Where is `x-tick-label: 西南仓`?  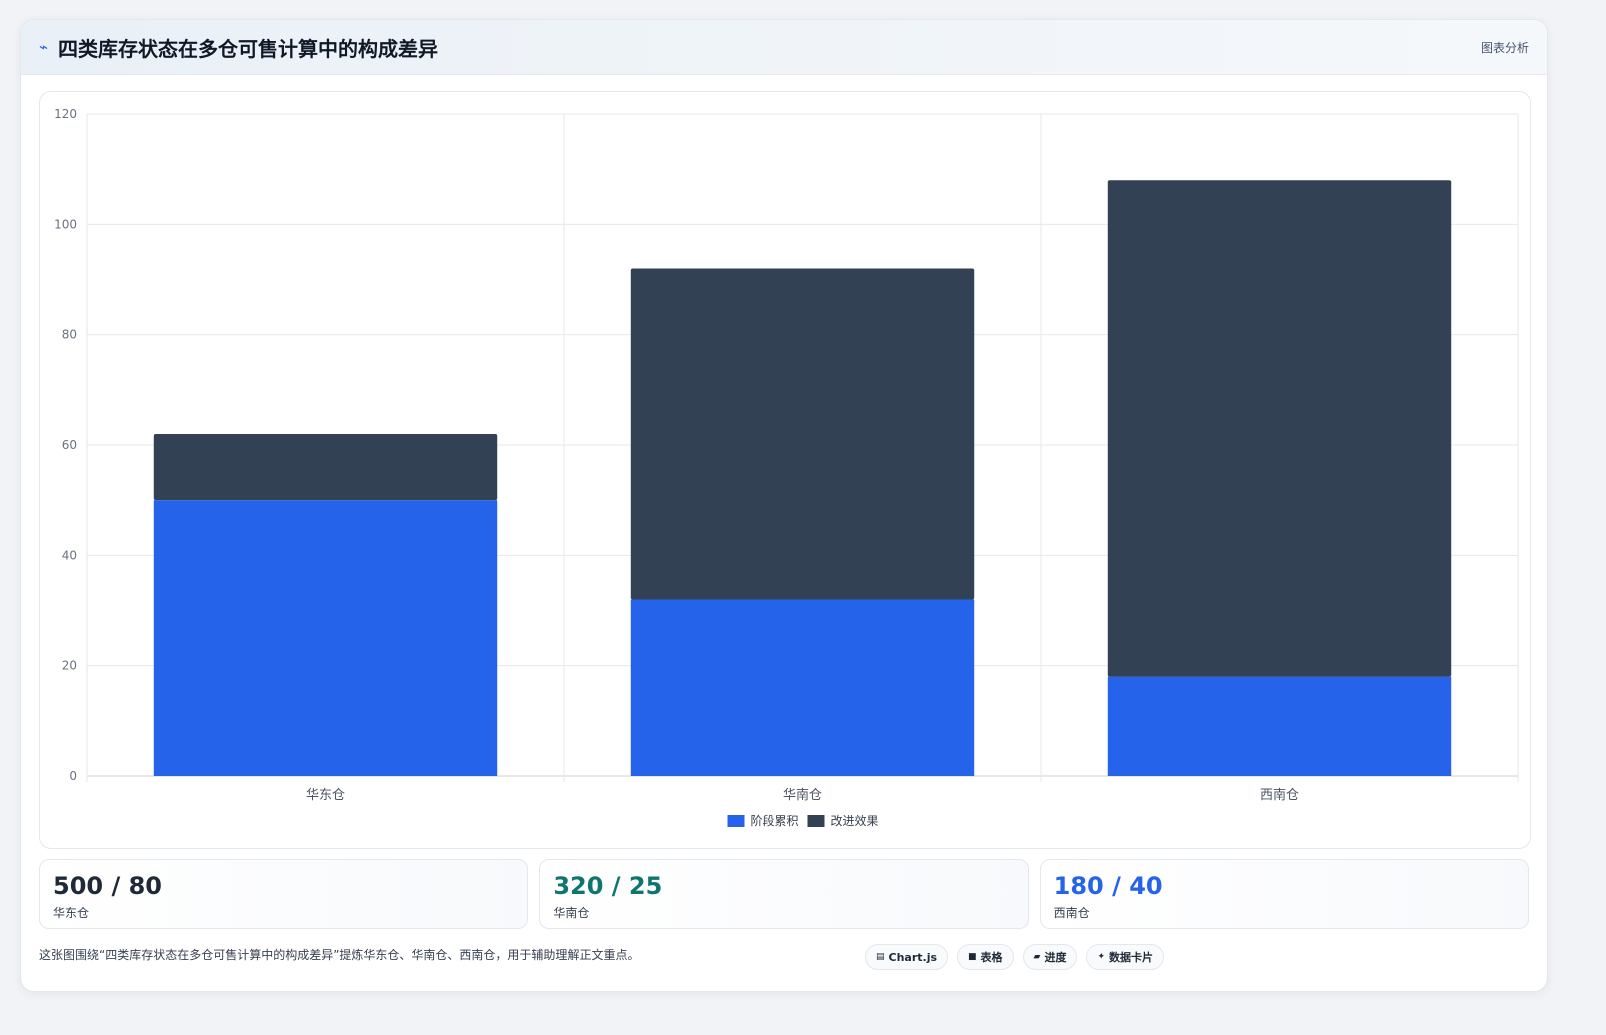
x-tick-label: 西南仓 is located at coordinates (1279, 795).